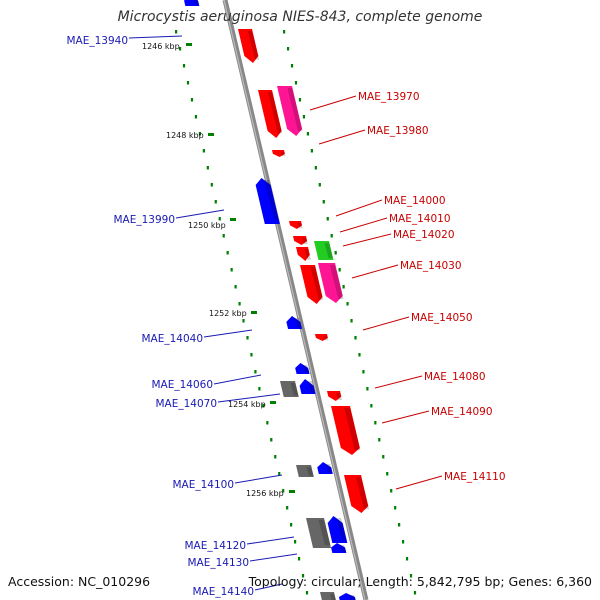 The height and width of the screenshot is (600, 600). What do you see at coordinates (475, 477) in the screenshot?
I see `forward-gene-label: MAE_14110` at bounding box center [475, 477].